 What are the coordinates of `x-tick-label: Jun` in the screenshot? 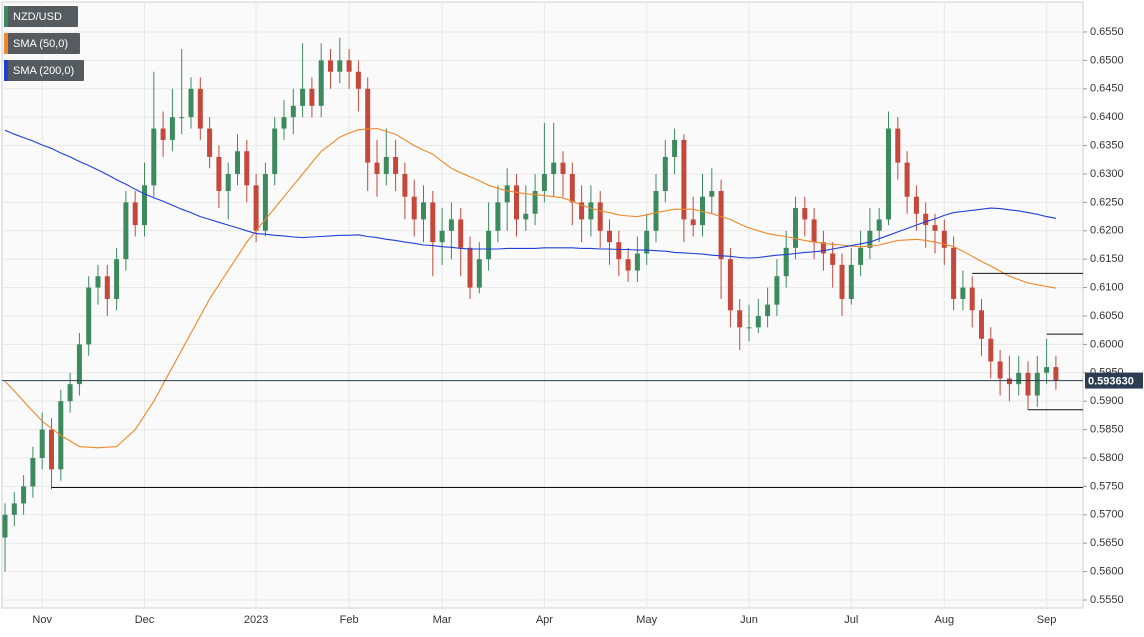 It's located at (749, 620).